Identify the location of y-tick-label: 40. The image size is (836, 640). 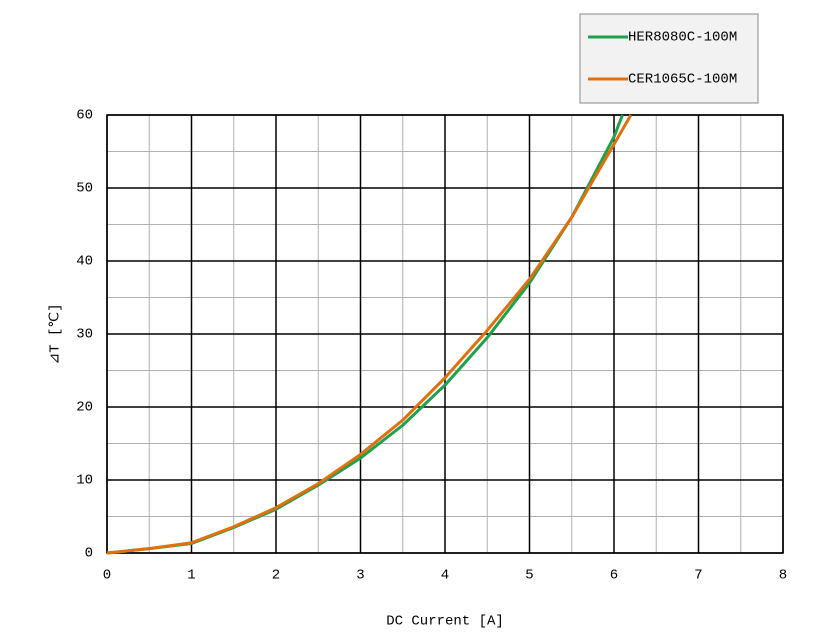
(84, 262).